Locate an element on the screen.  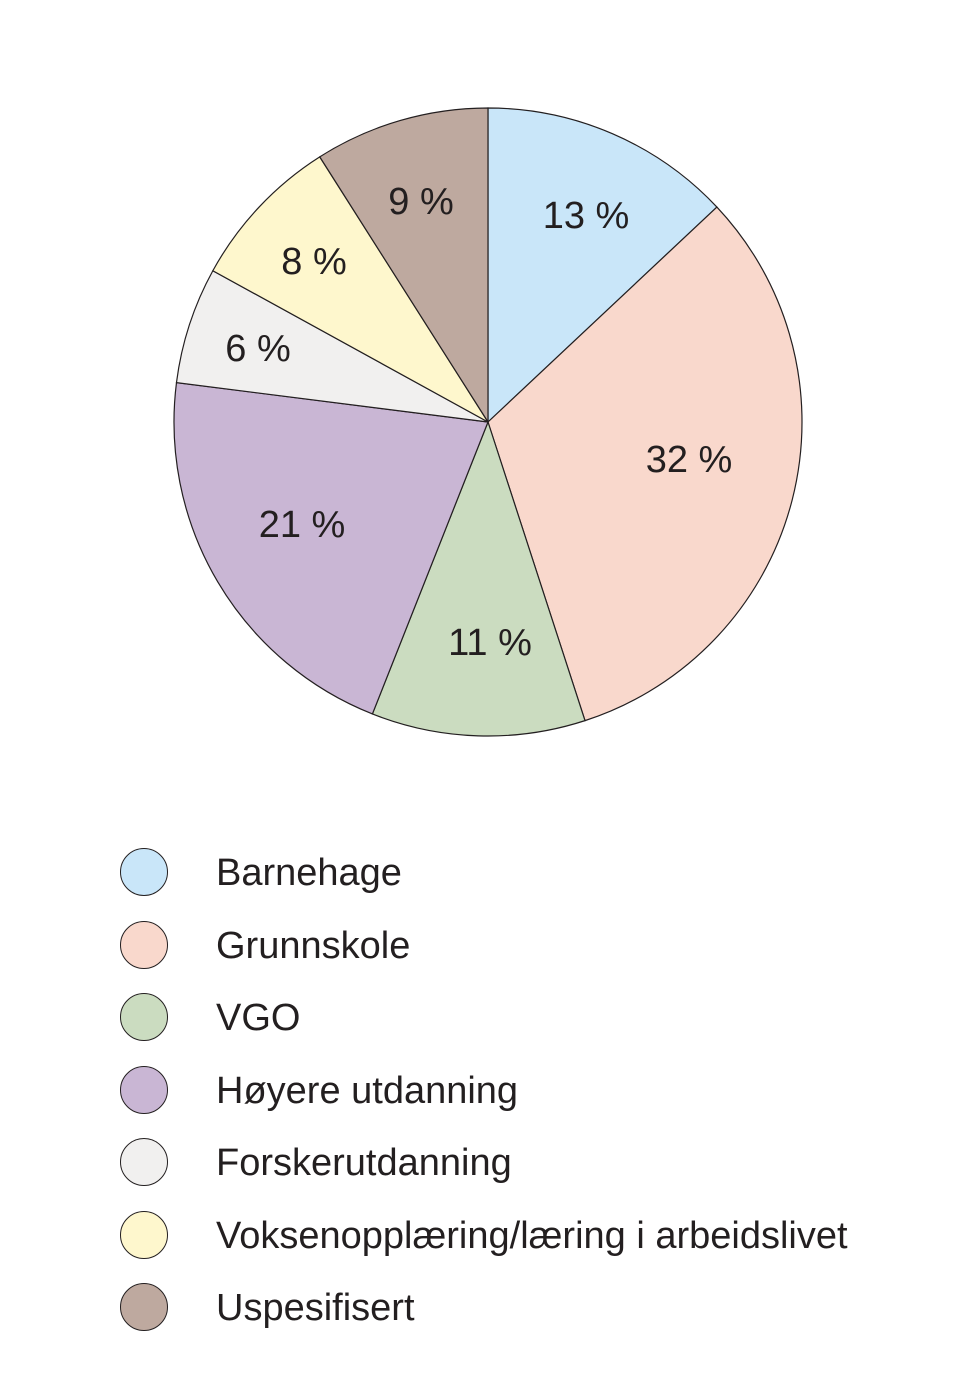
slice-value-label: 21 % is located at coordinates (302, 525).